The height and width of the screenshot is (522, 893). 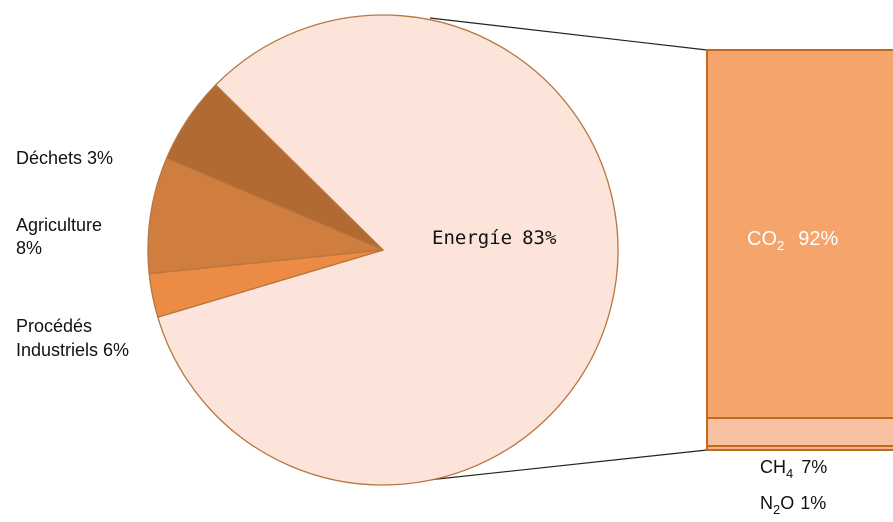 What do you see at coordinates (793, 469) in the screenshot?
I see `label-ch4: CH4 7%` at bounding box center [793, 469].